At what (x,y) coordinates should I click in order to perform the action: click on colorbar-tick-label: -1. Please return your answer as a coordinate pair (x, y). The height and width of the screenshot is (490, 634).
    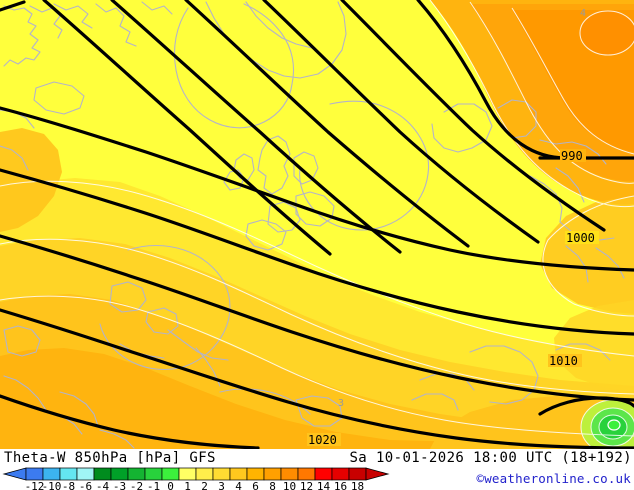
    Looking at the image, I should click on (153, 485).